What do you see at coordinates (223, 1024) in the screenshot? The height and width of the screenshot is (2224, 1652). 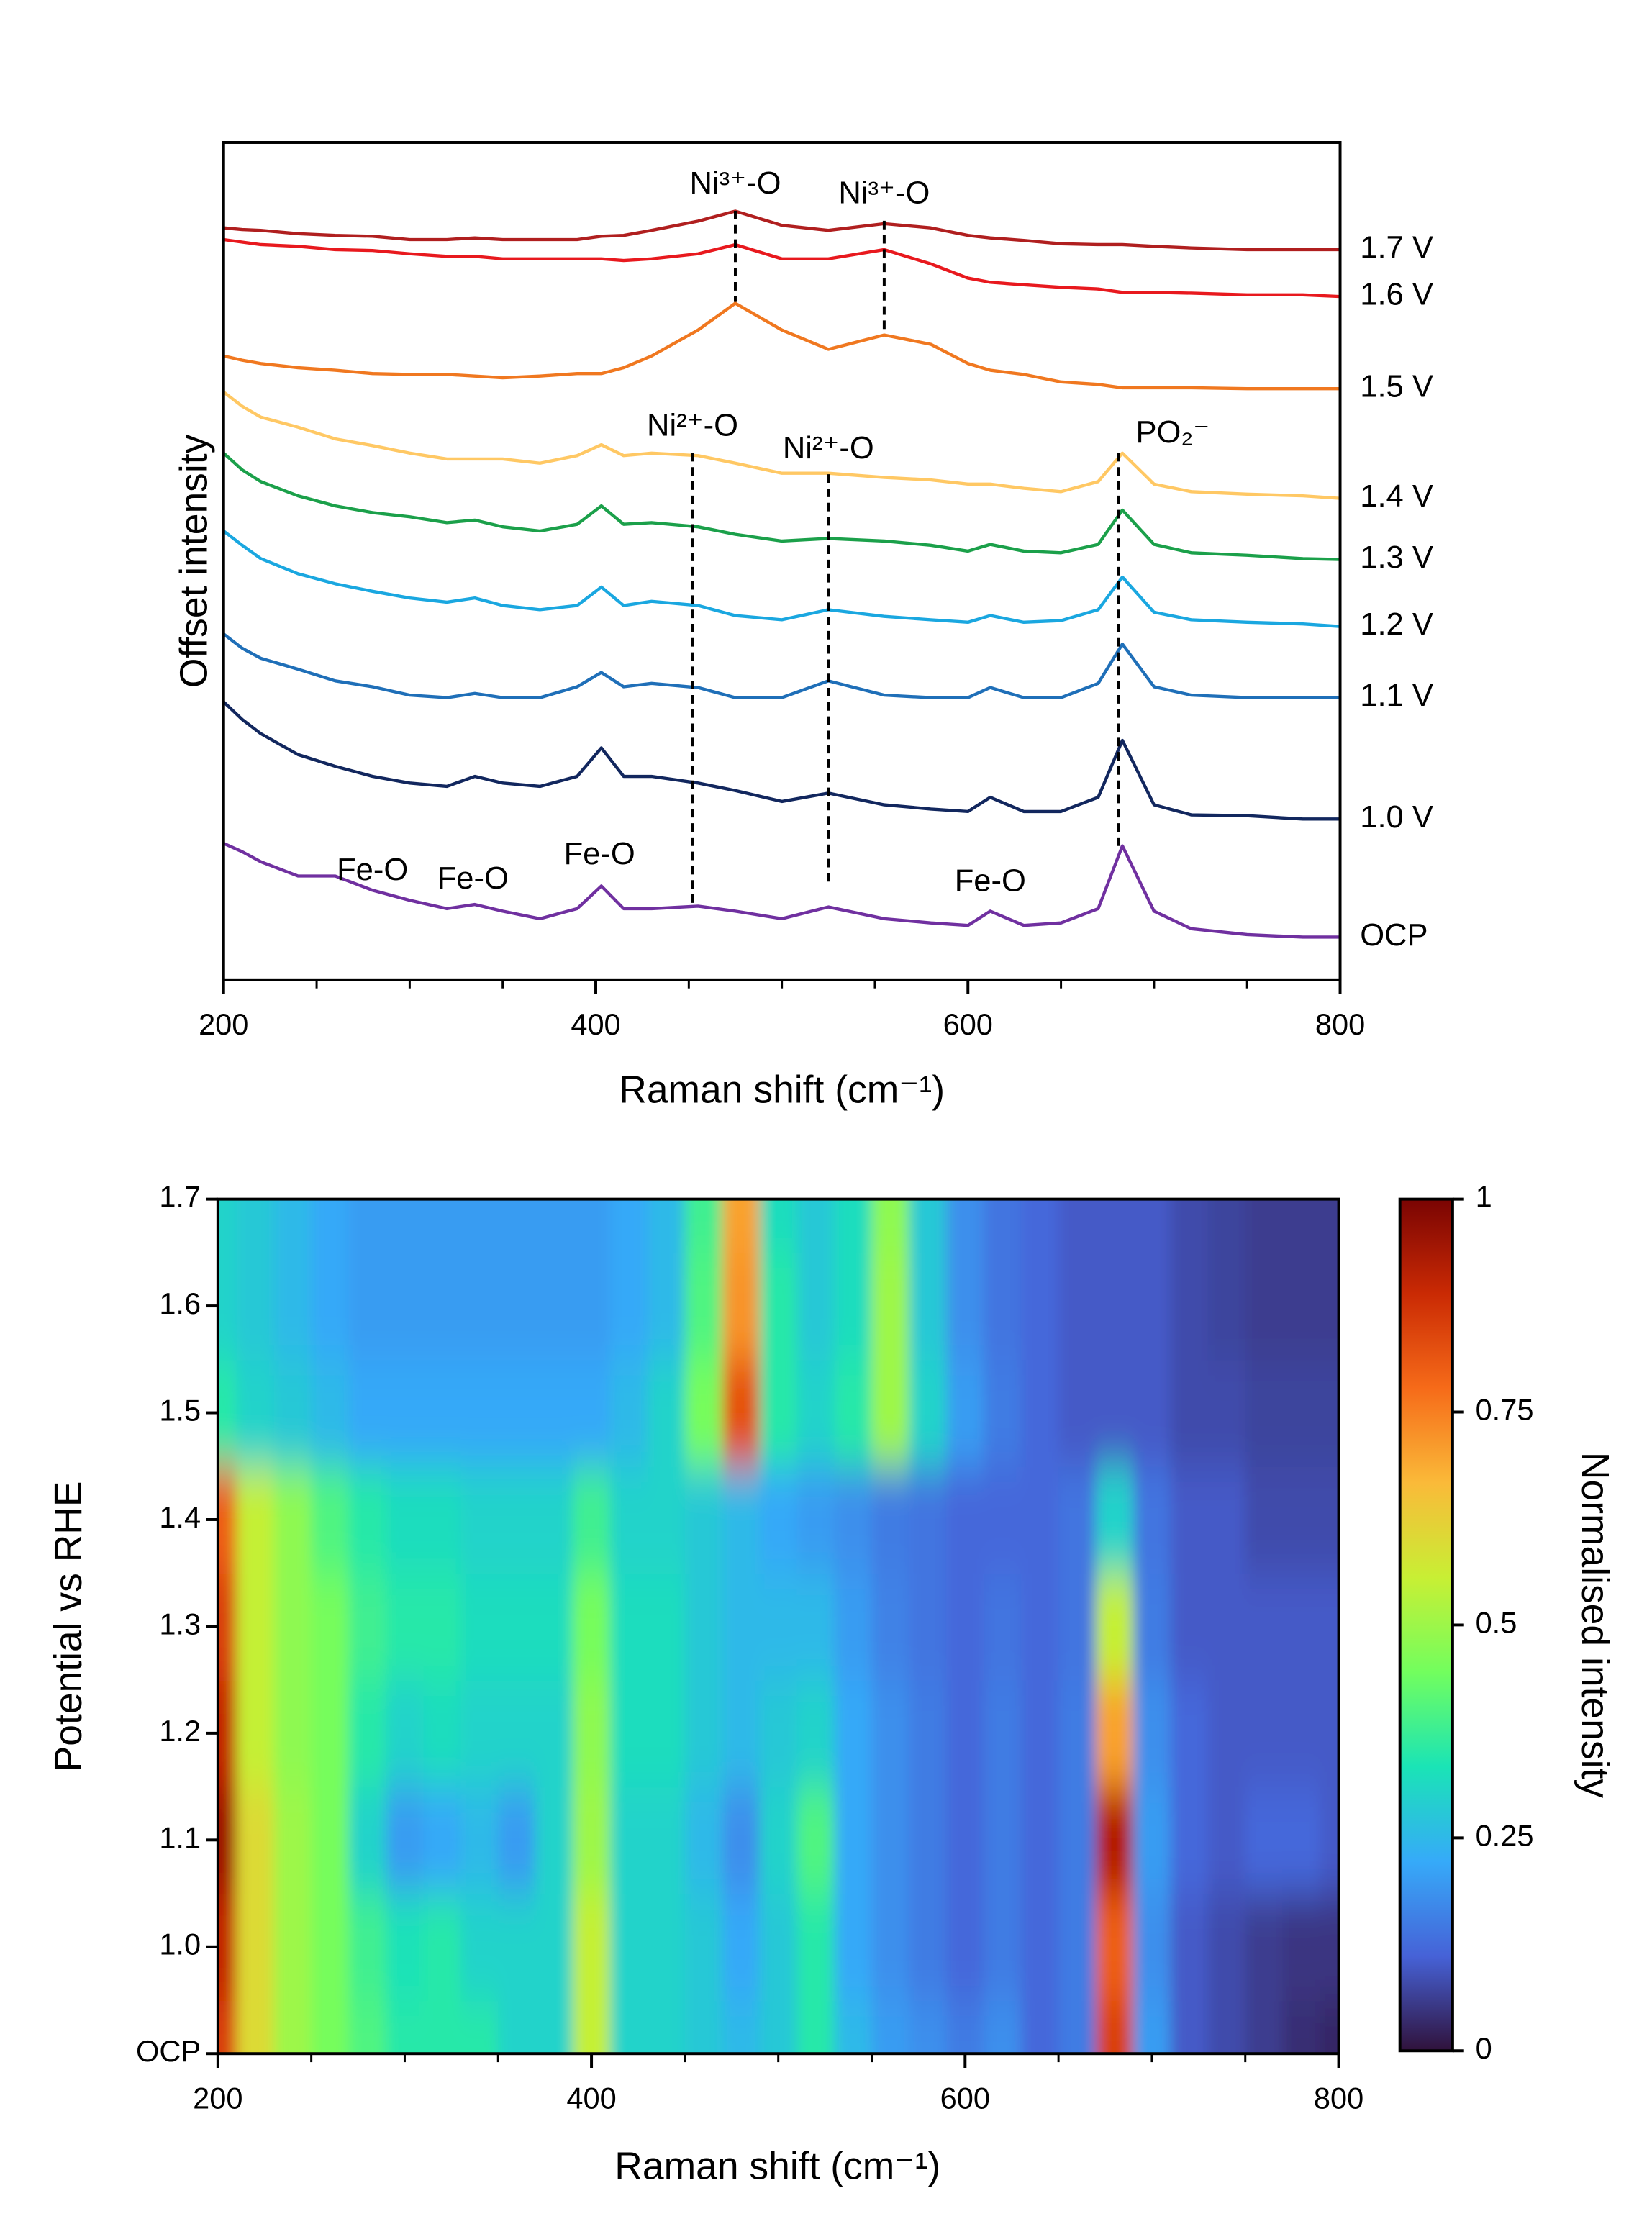 I see `x-tick-label: 200` at bounding box center [223, 1024].